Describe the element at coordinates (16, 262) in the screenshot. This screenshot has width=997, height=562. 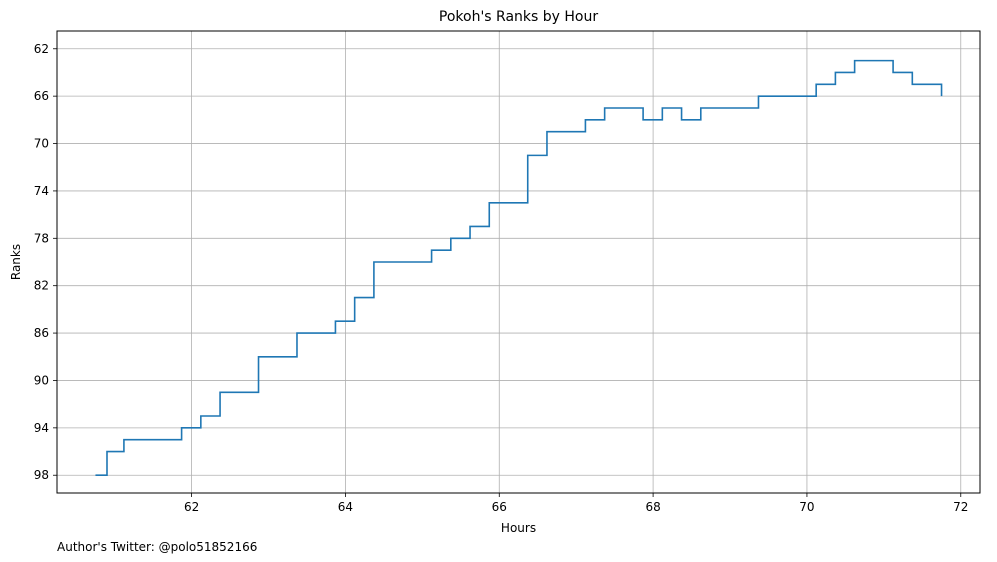
I see `y-axis-label: Ranks` at that location.